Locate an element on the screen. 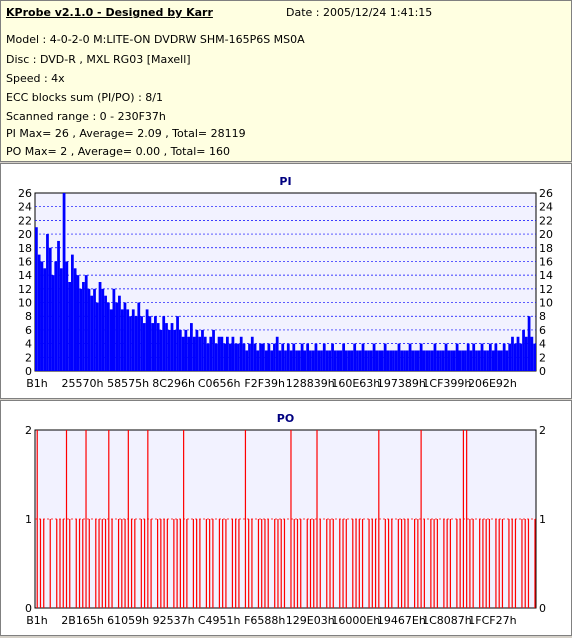  y-tick-label-right: 2 is located at coordinates (542, 357).